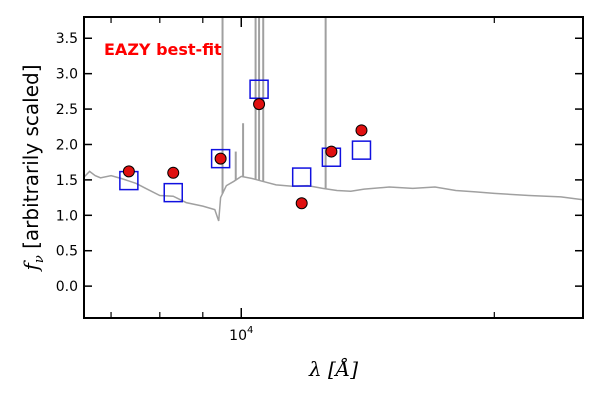 The width and height of the screenshot is (600, 400). What do you see at coordinates (67, 216) in the screenshot?
I see `y-tick-label: 1.0` at bounding box center [67, 216].